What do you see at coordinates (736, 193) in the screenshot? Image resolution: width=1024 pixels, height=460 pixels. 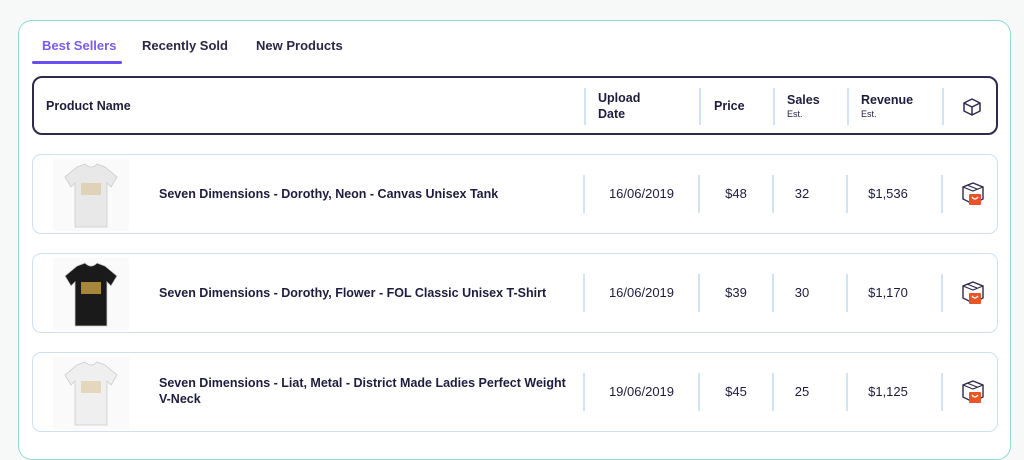 I see `price: $48` at bounding box center [736, 193].